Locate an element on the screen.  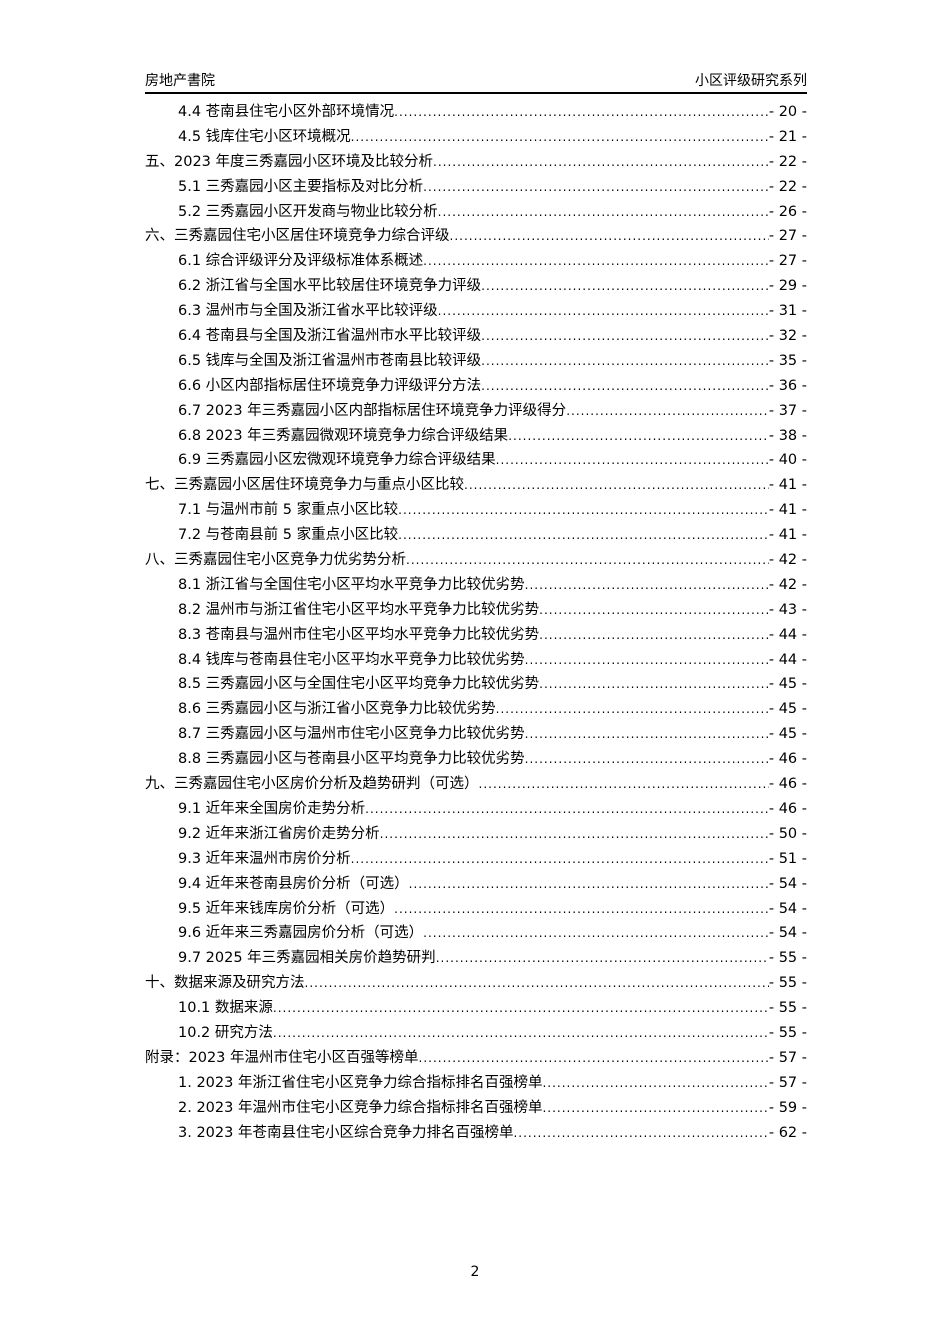
page-number: 2 is located at coordinates (475, 1272).